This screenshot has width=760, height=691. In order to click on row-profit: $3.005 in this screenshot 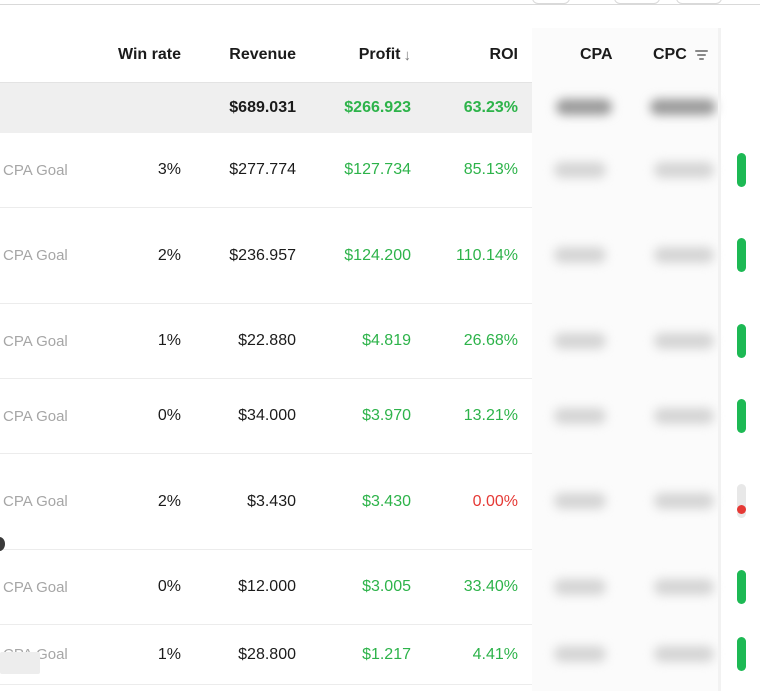, I will do `click(386, 586)`.